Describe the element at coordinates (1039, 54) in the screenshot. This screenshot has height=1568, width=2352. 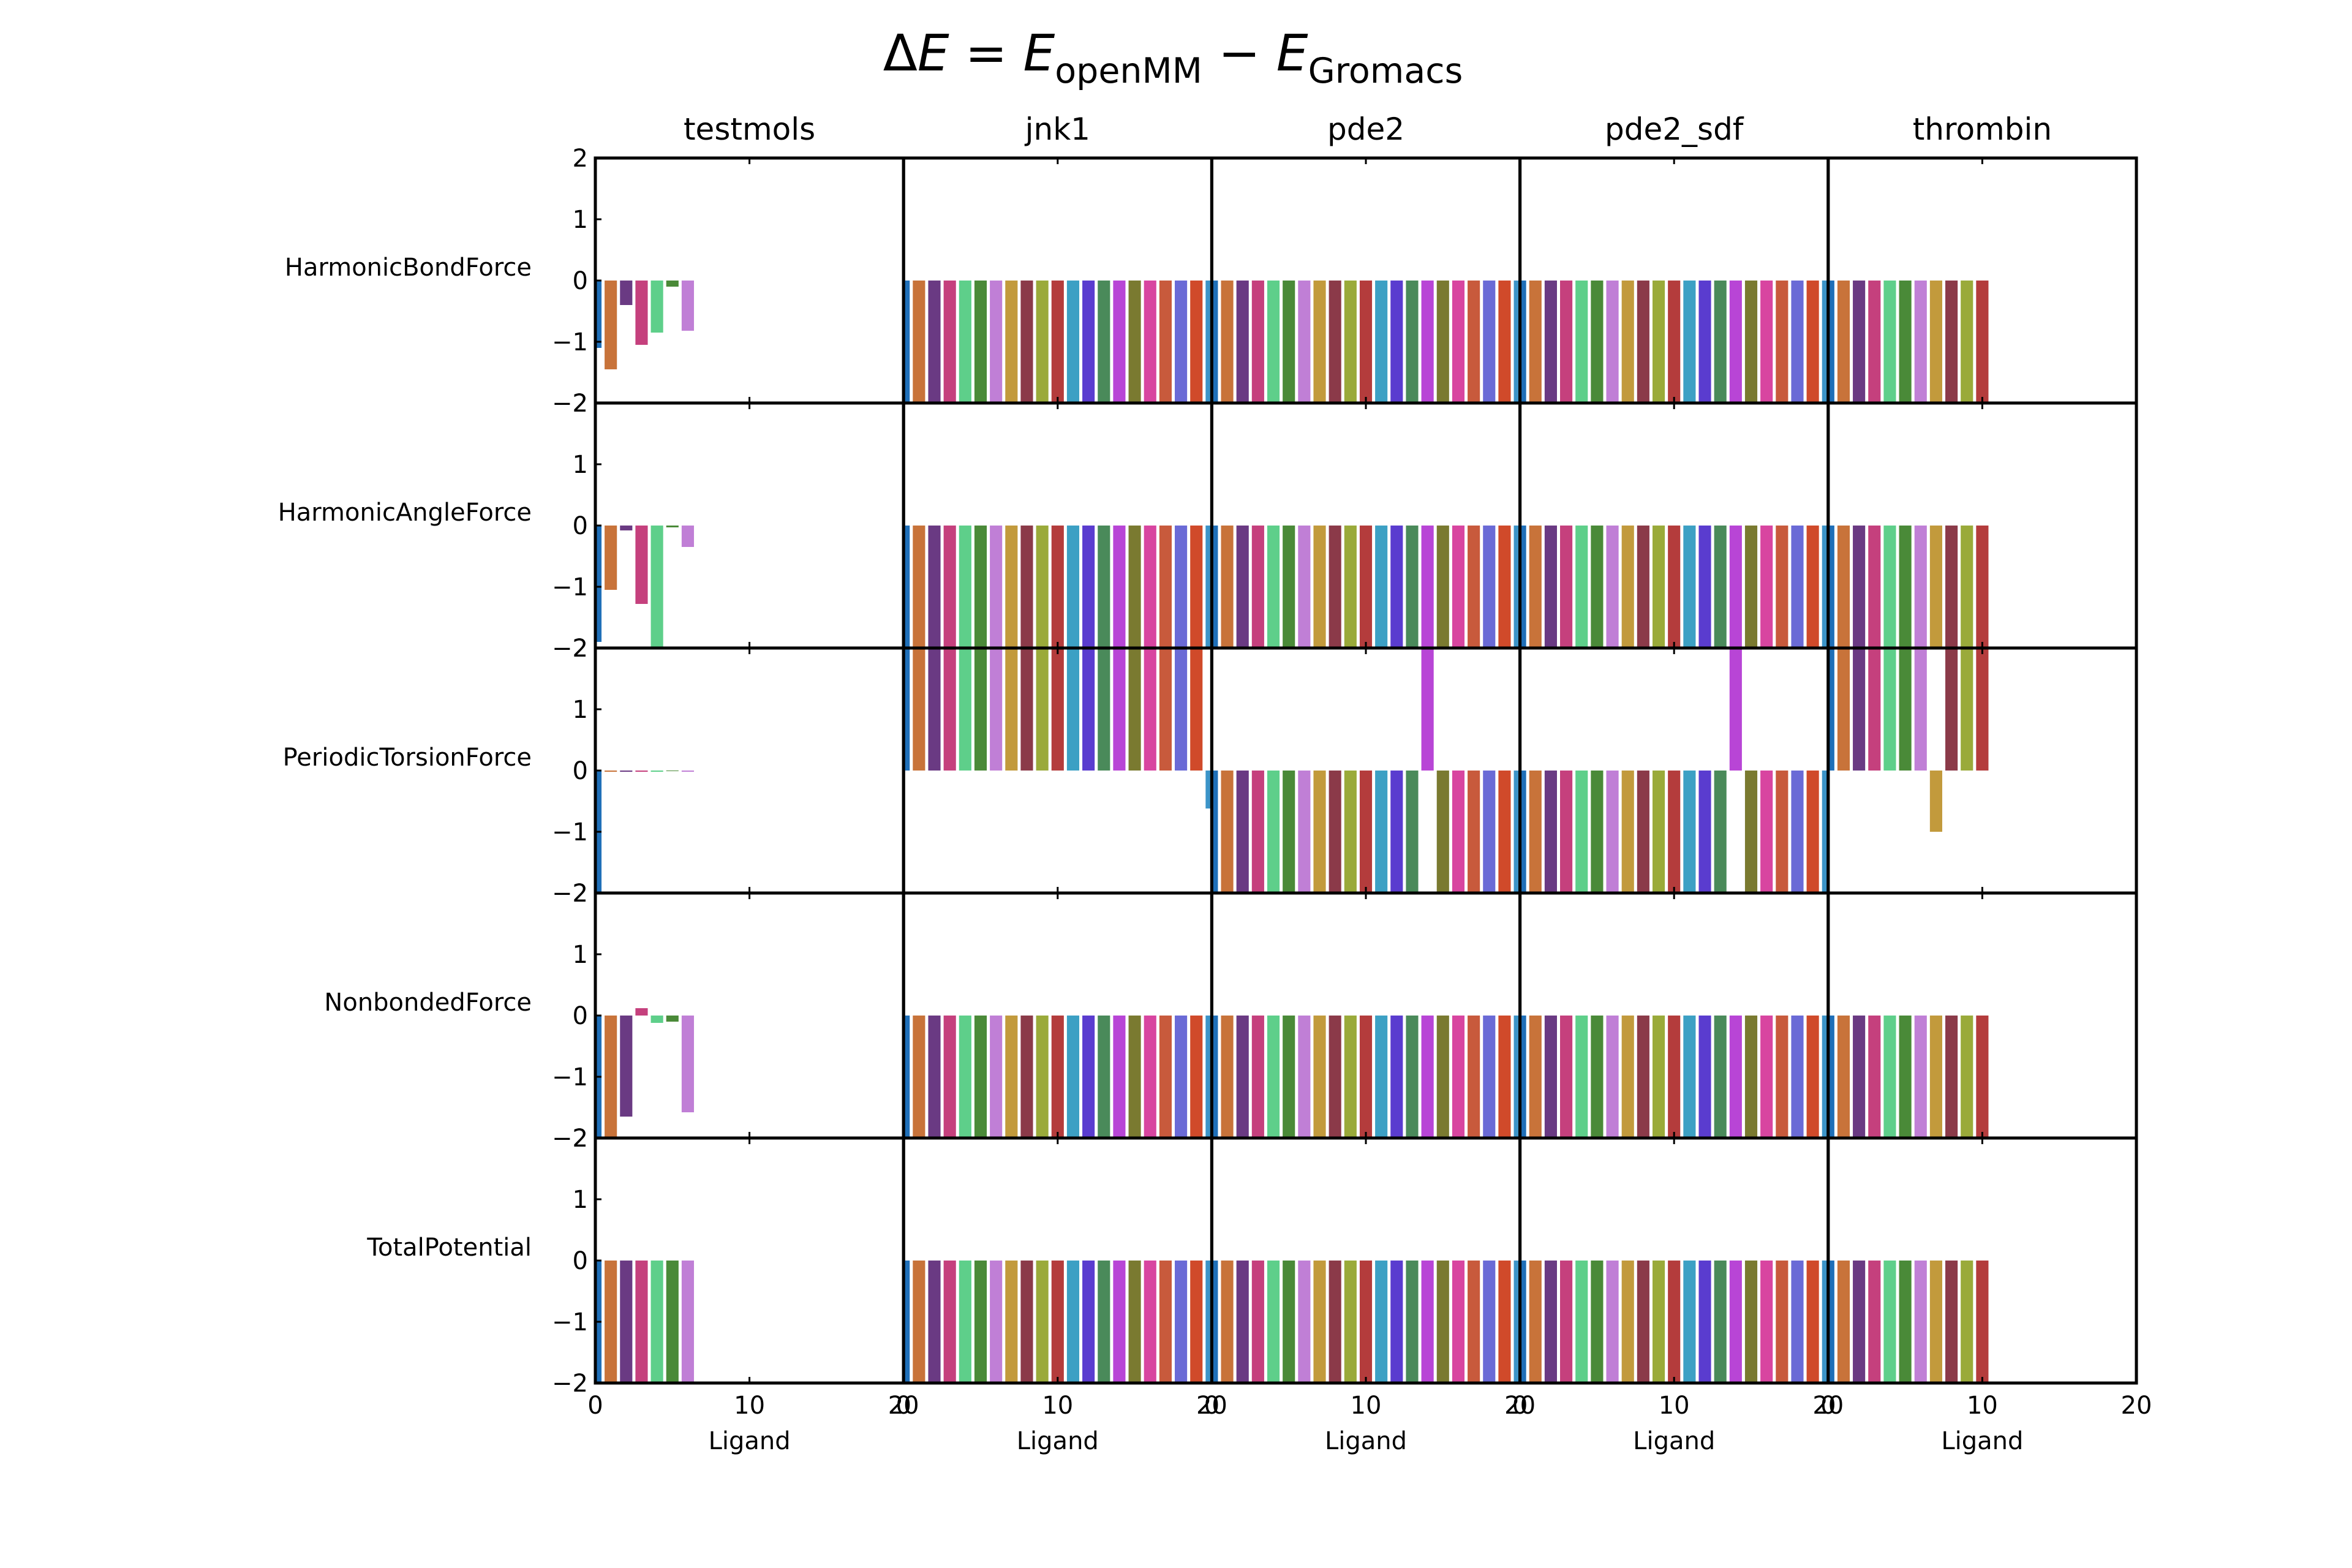
I see `title-e2: E` at that location.